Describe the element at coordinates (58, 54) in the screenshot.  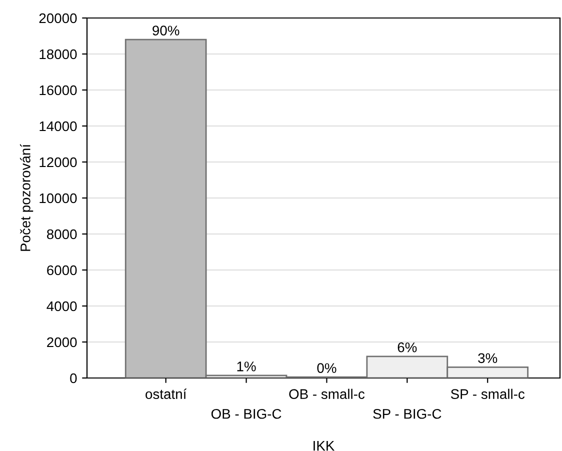
I see `y-tick-label: 18000` at that location.